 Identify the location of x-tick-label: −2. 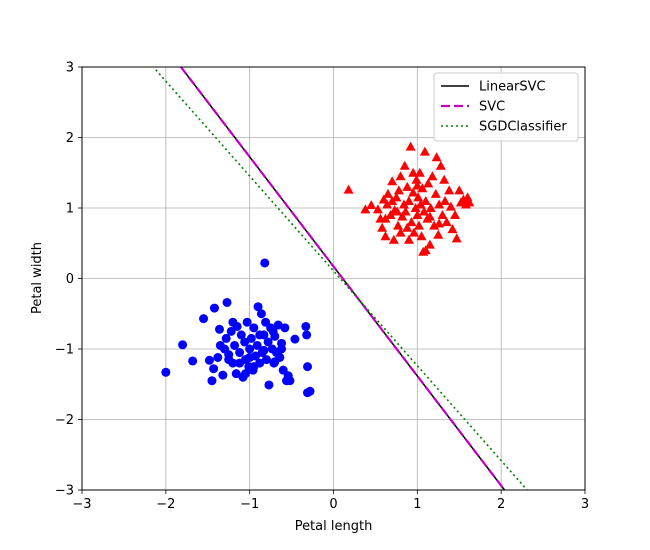
(165, 504).